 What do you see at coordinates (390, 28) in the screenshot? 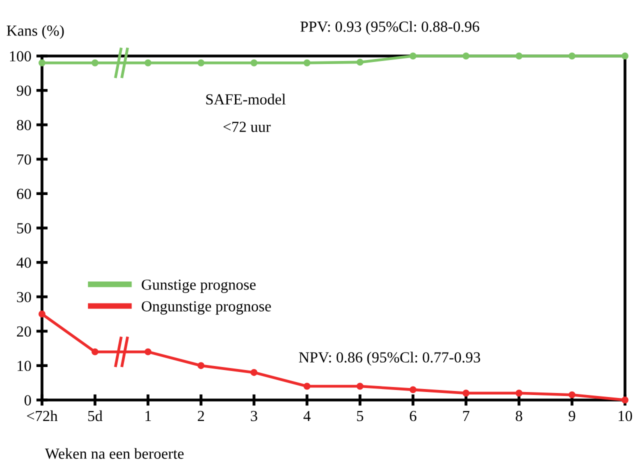
I see `text: PPV: 0.93 (95%Cl: 0.88-0.96` at bounding box center [390, 28].